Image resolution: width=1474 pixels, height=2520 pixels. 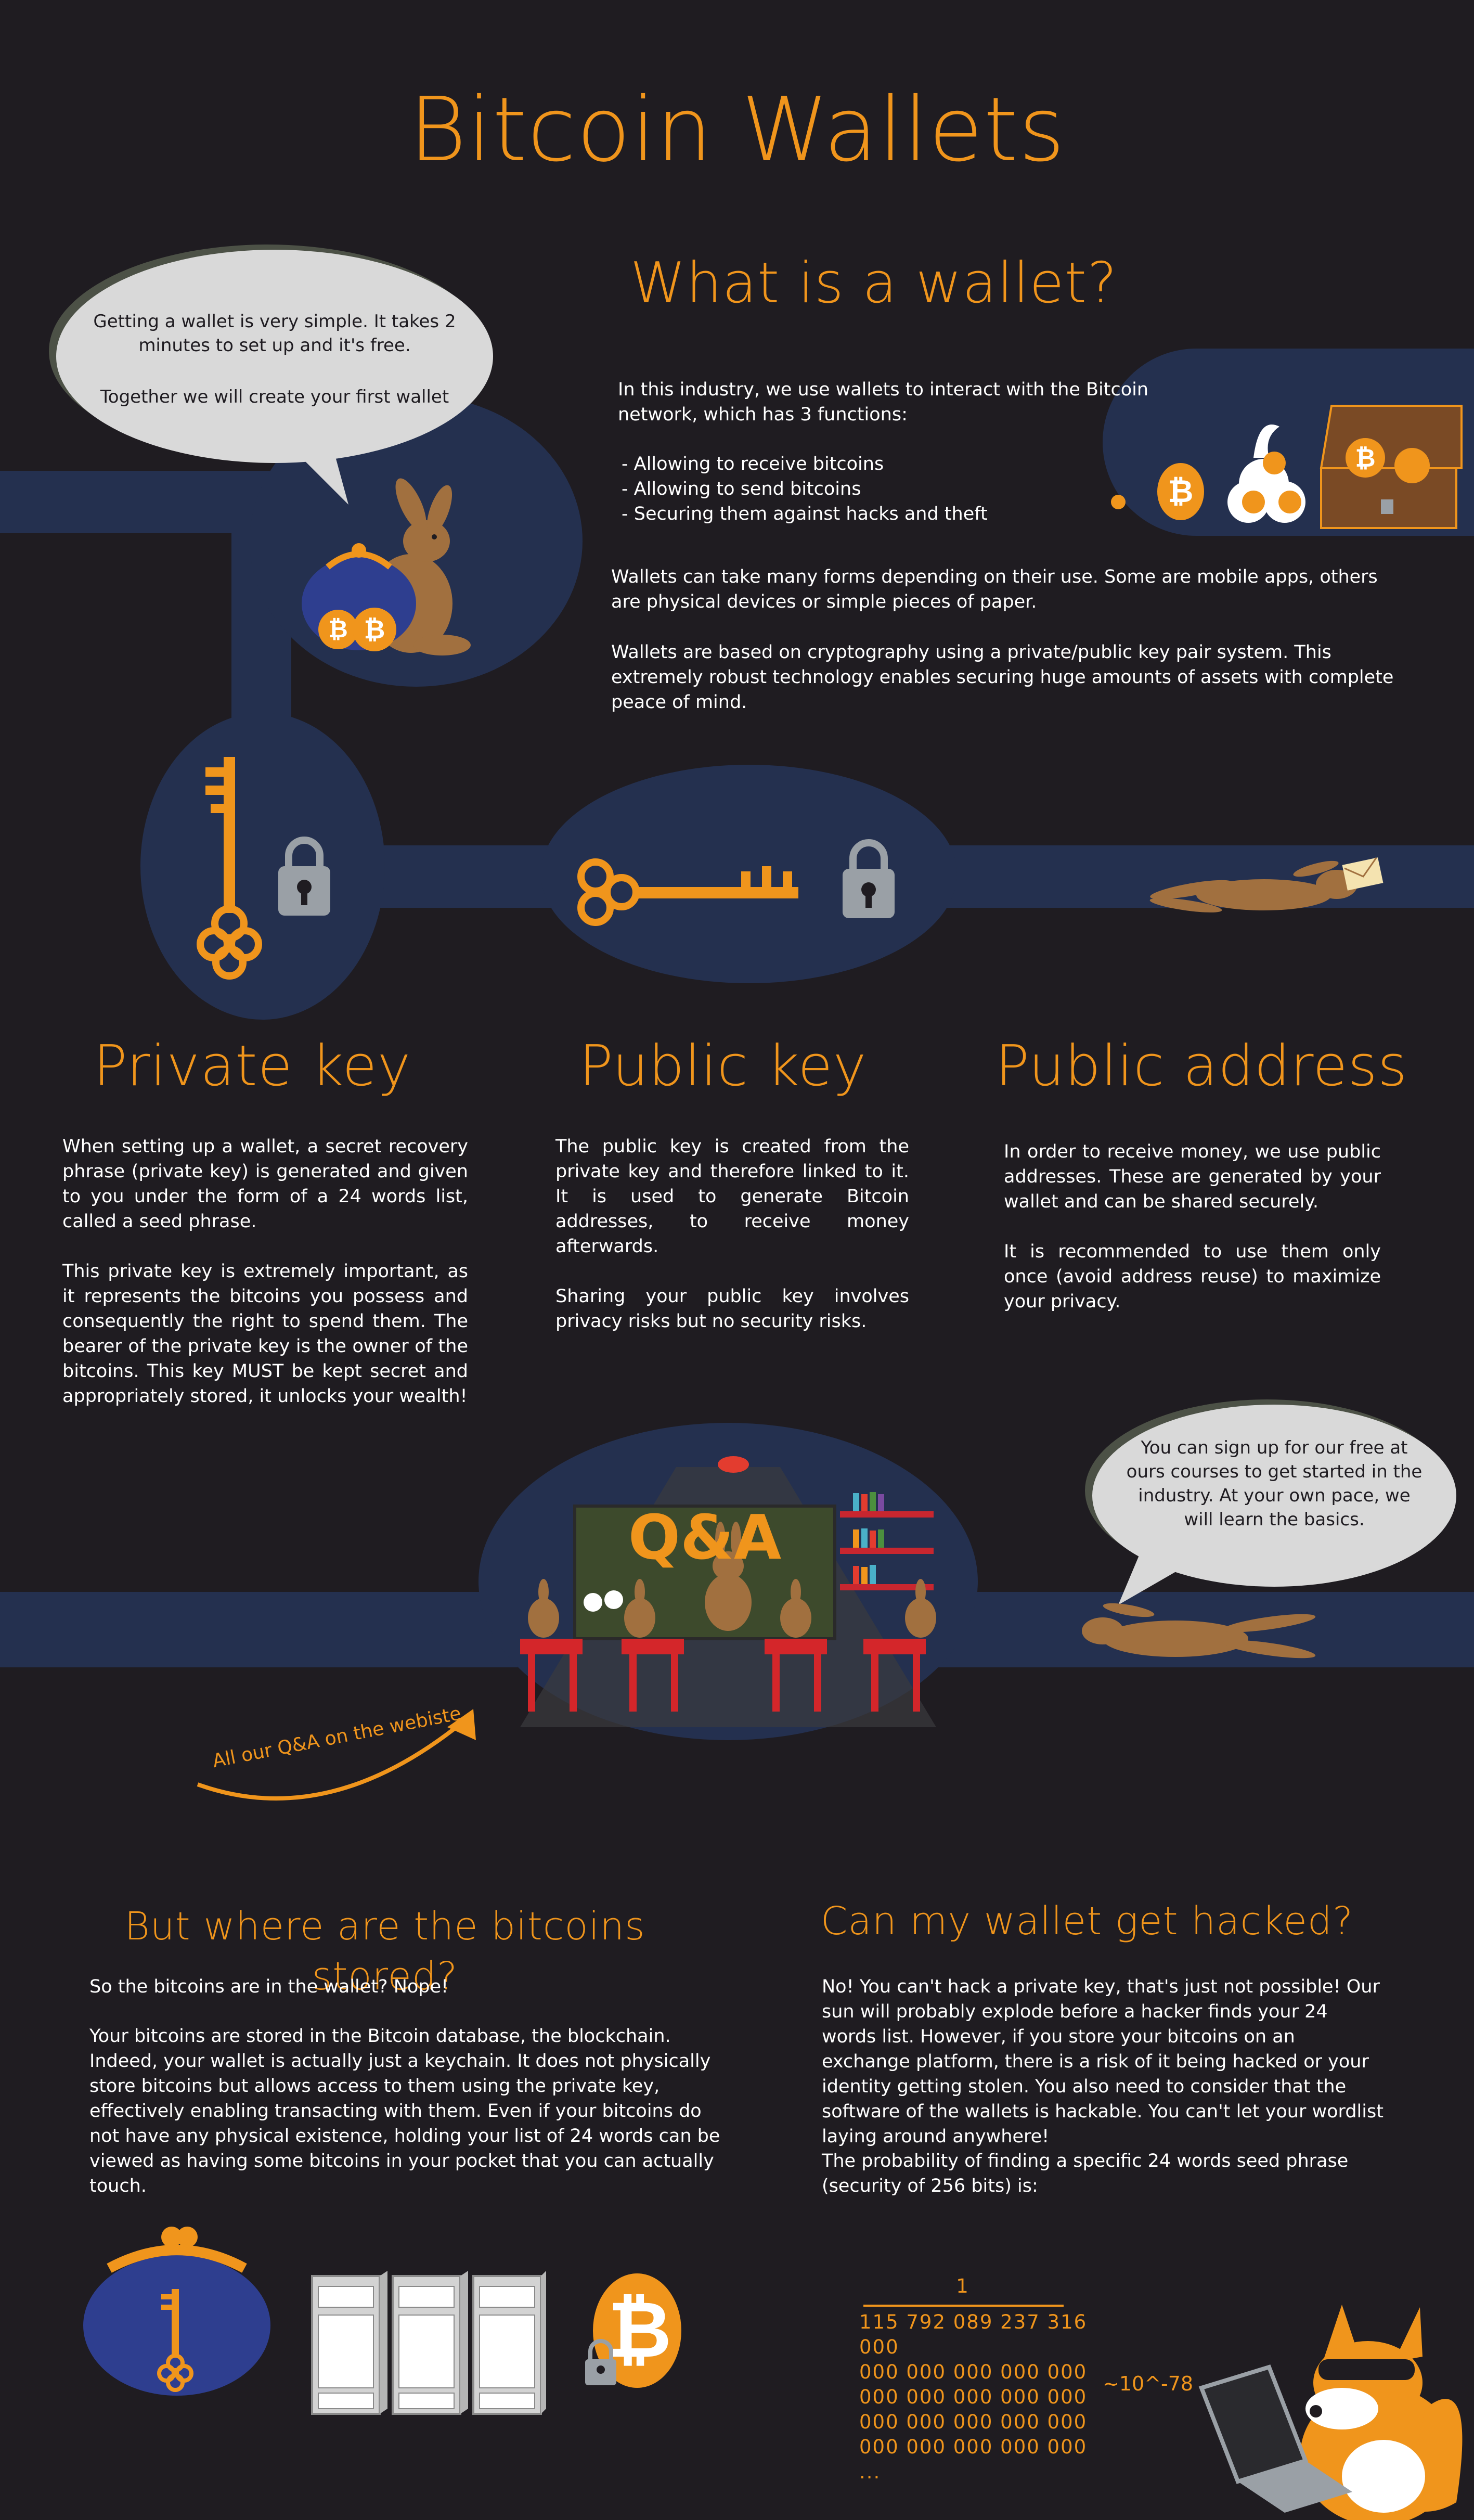 I want to click on blockchain-blocks-icon, so click(x=428, y=2343).